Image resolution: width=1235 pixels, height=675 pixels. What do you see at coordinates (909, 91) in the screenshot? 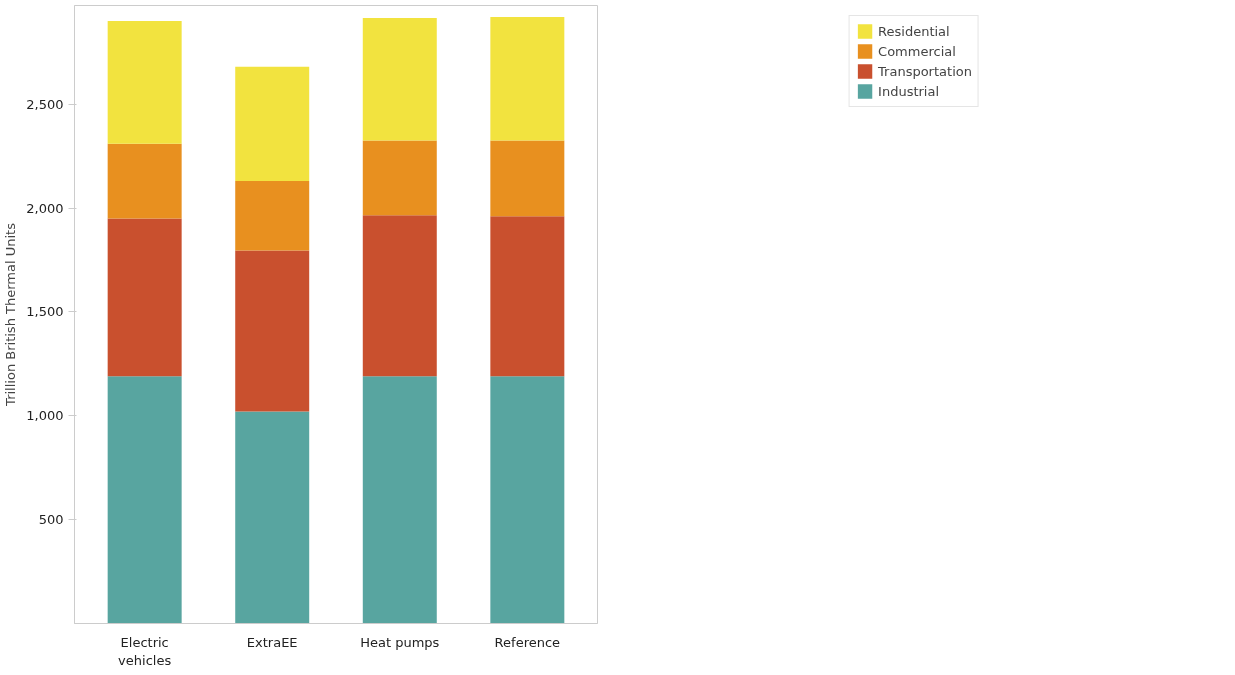
I see `legend-label: Industrial` at bounding box center [909, 91].